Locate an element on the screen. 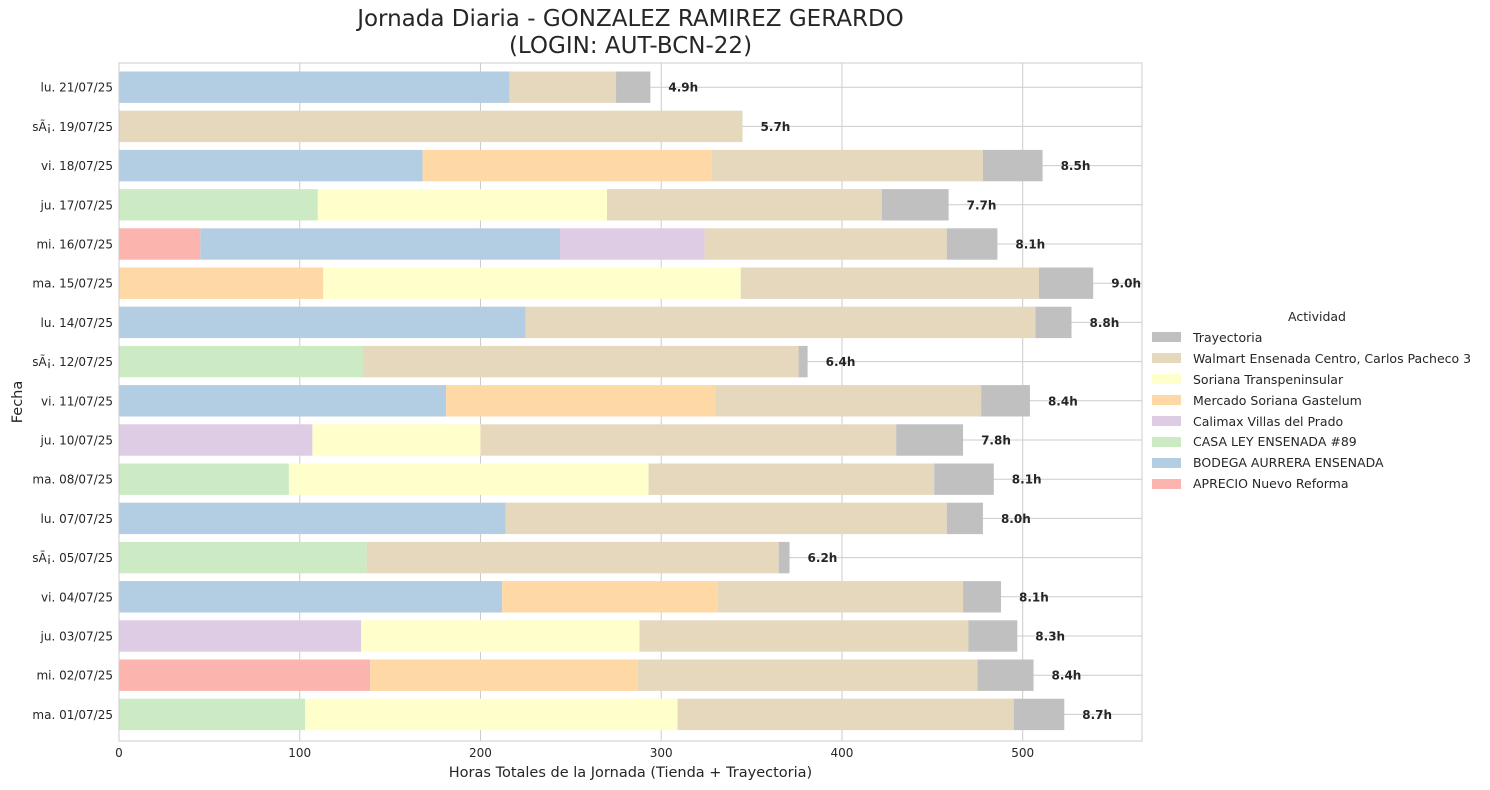 This screenshot has width=1490, height=790. legend-item: Calimax Villas del Prado is located at coordinates (1317, 421).